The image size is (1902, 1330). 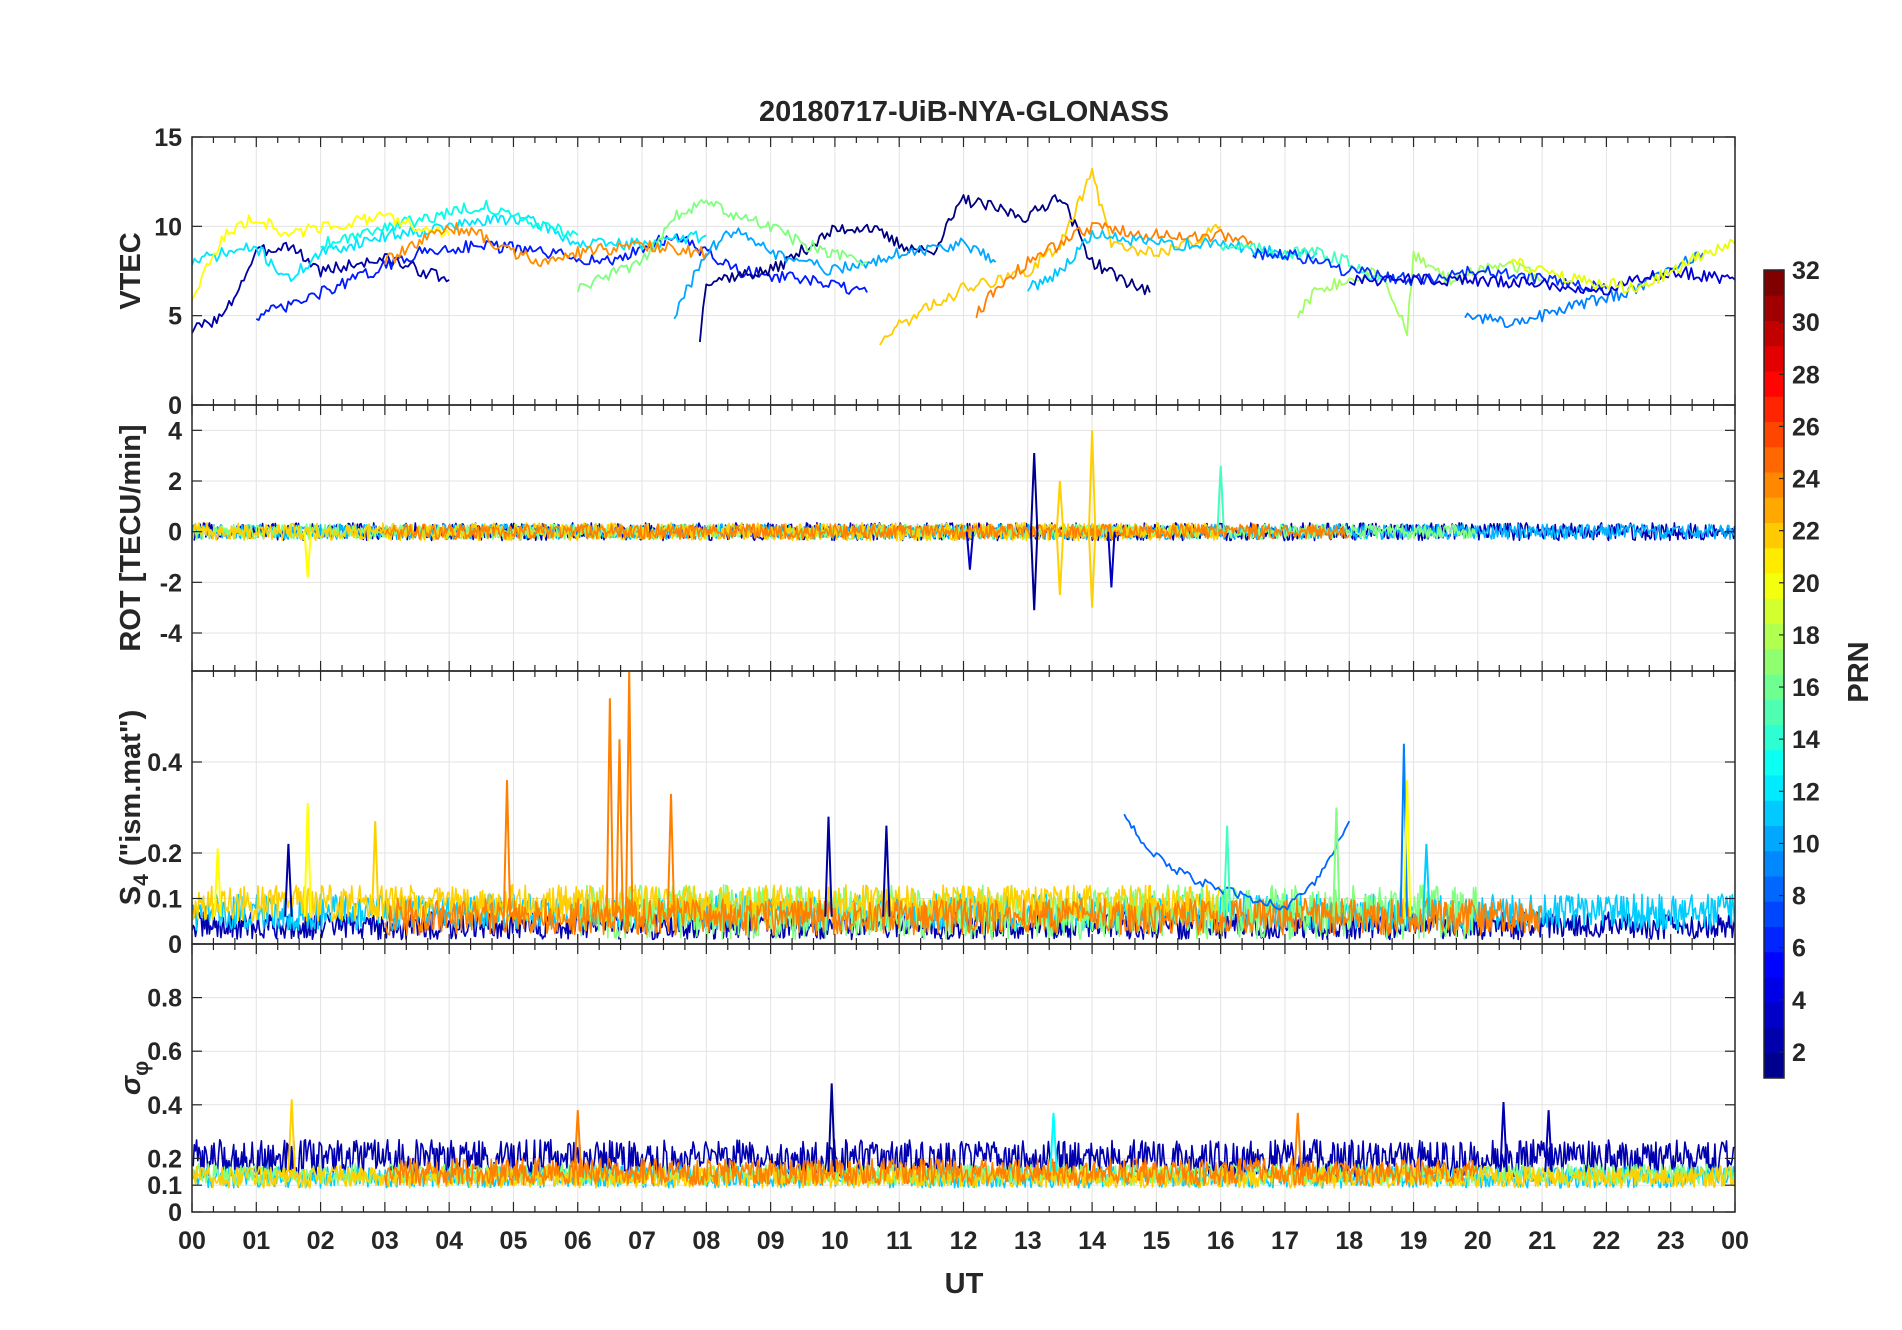 What do you see at coordinates (642, 1241) in the screenshot?
I see `x-tick-label: 07` at bounding box center [642, 1241].